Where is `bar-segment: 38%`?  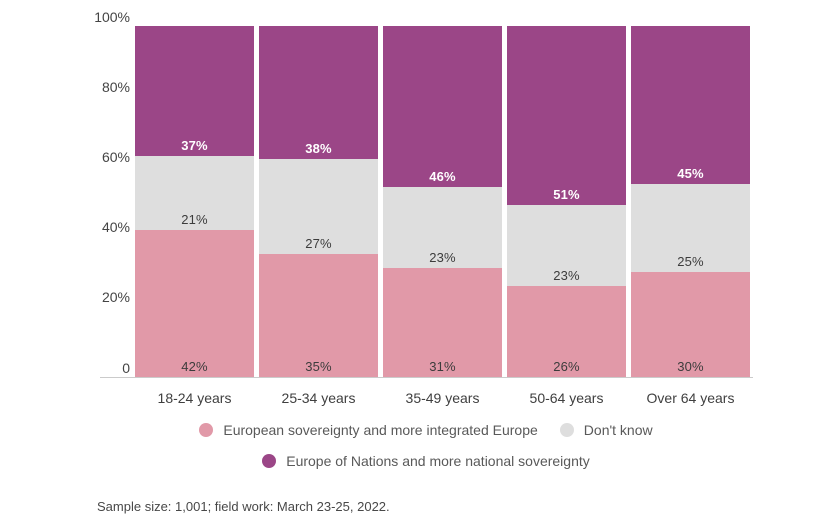 bar-segment: 38% is located at coordinates (318, 93).